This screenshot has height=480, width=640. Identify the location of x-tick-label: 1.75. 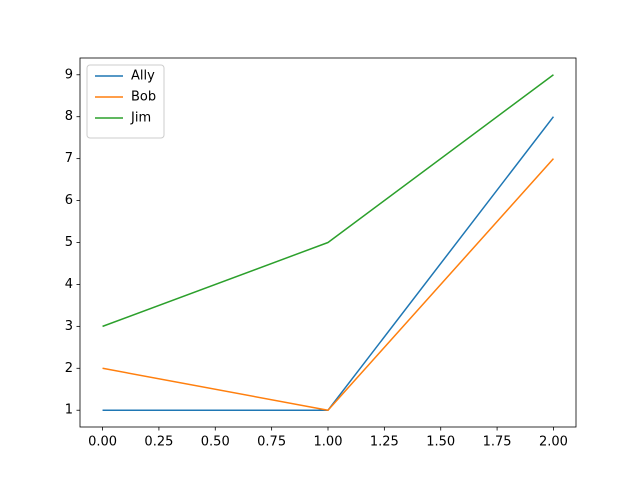
(497, 442).